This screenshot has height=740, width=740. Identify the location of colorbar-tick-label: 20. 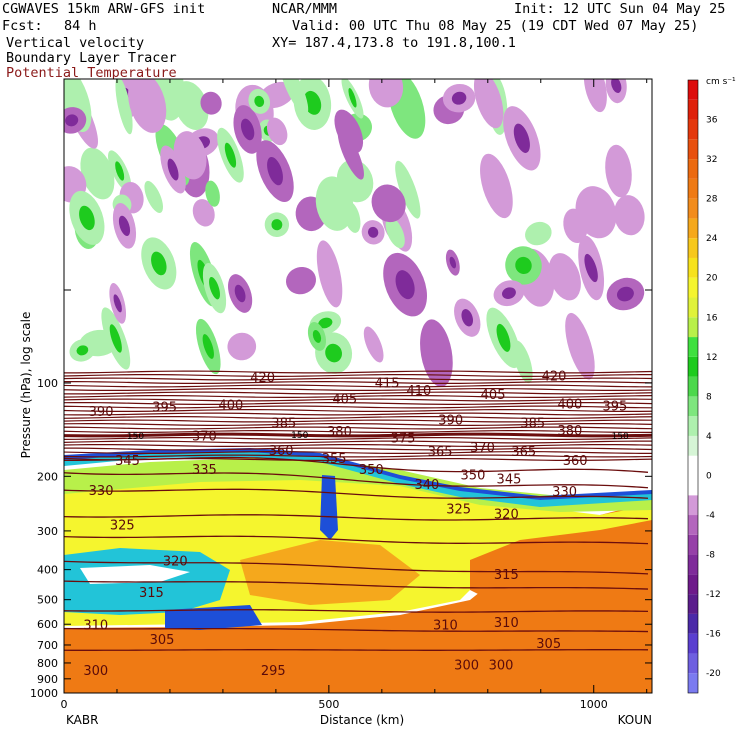
(712, 279).